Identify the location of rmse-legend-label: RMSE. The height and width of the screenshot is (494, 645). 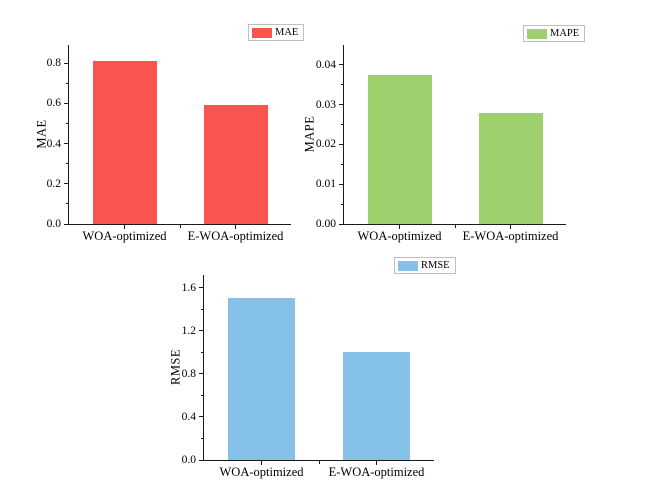
(435, 265).